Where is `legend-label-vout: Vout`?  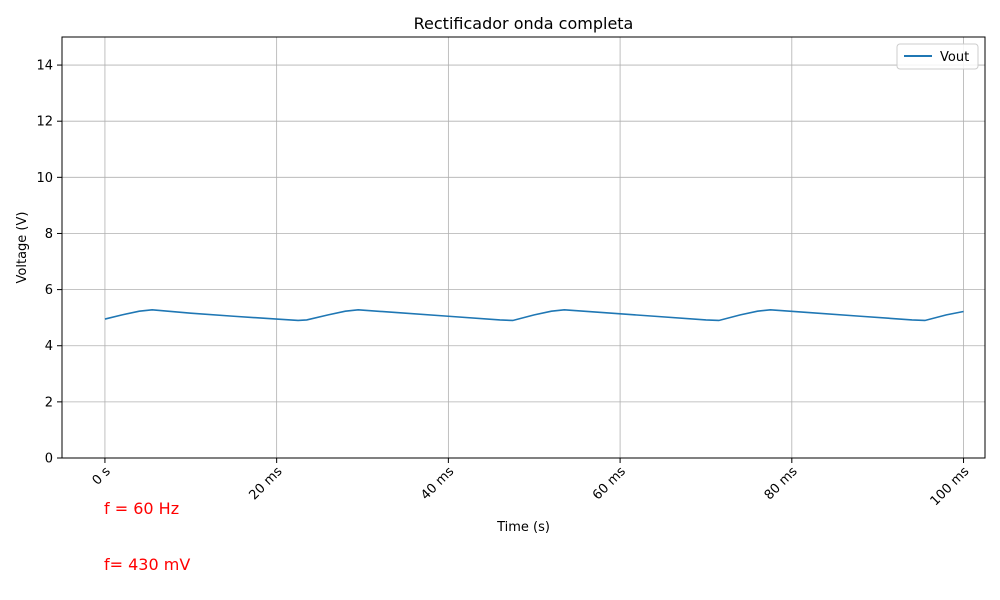
legend-label-vout: Vout is located at coordinates (954, 57).